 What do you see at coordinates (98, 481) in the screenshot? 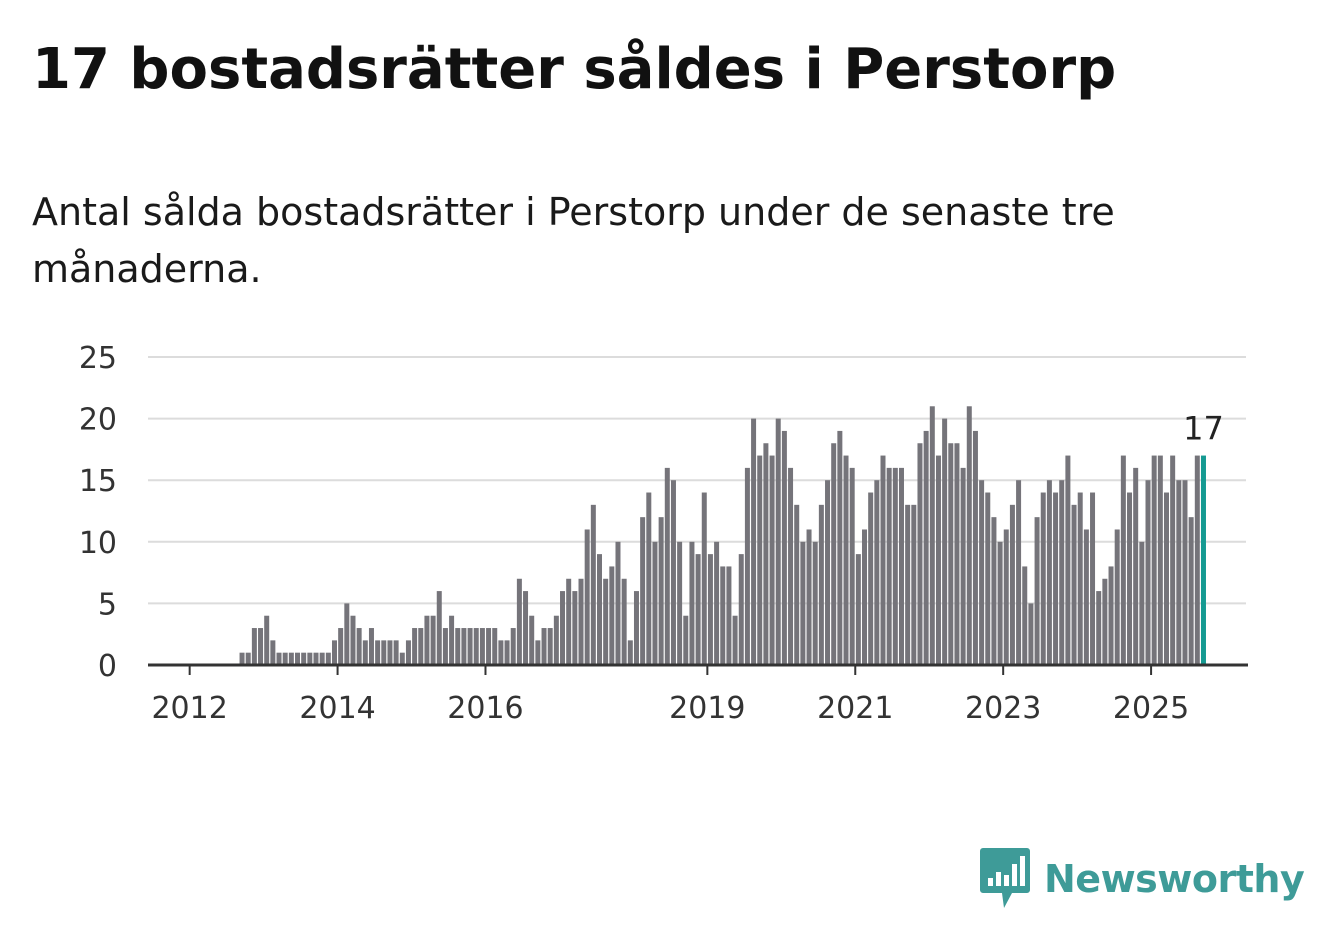
I see `y-tick-label: 15` at bounding box center [98, 481].